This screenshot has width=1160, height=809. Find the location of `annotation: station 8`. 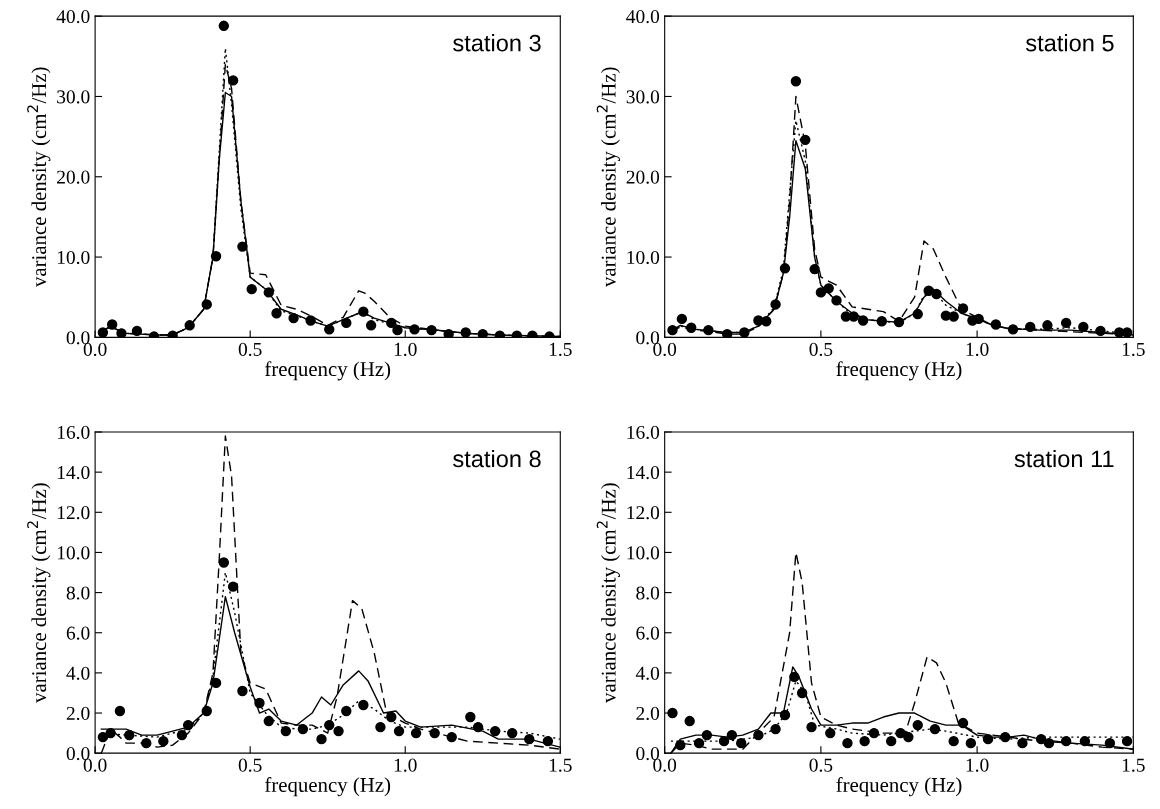

annotation: station 8 is located at coordinates (497, 458).